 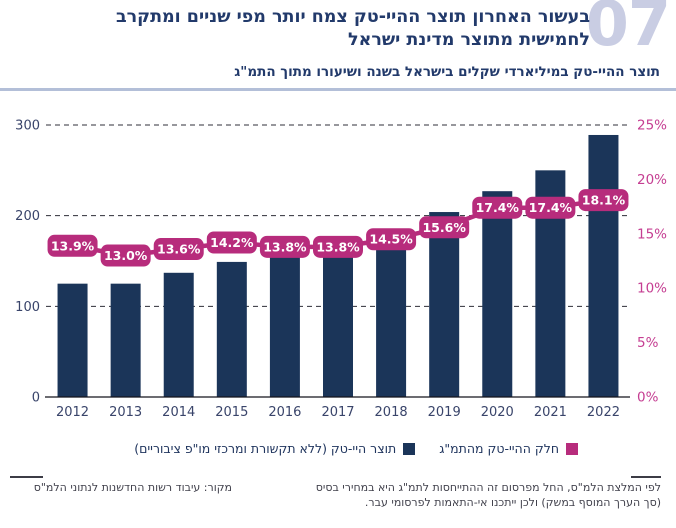 I want to click on point-label-box-2013, so click(x=125, y=255).